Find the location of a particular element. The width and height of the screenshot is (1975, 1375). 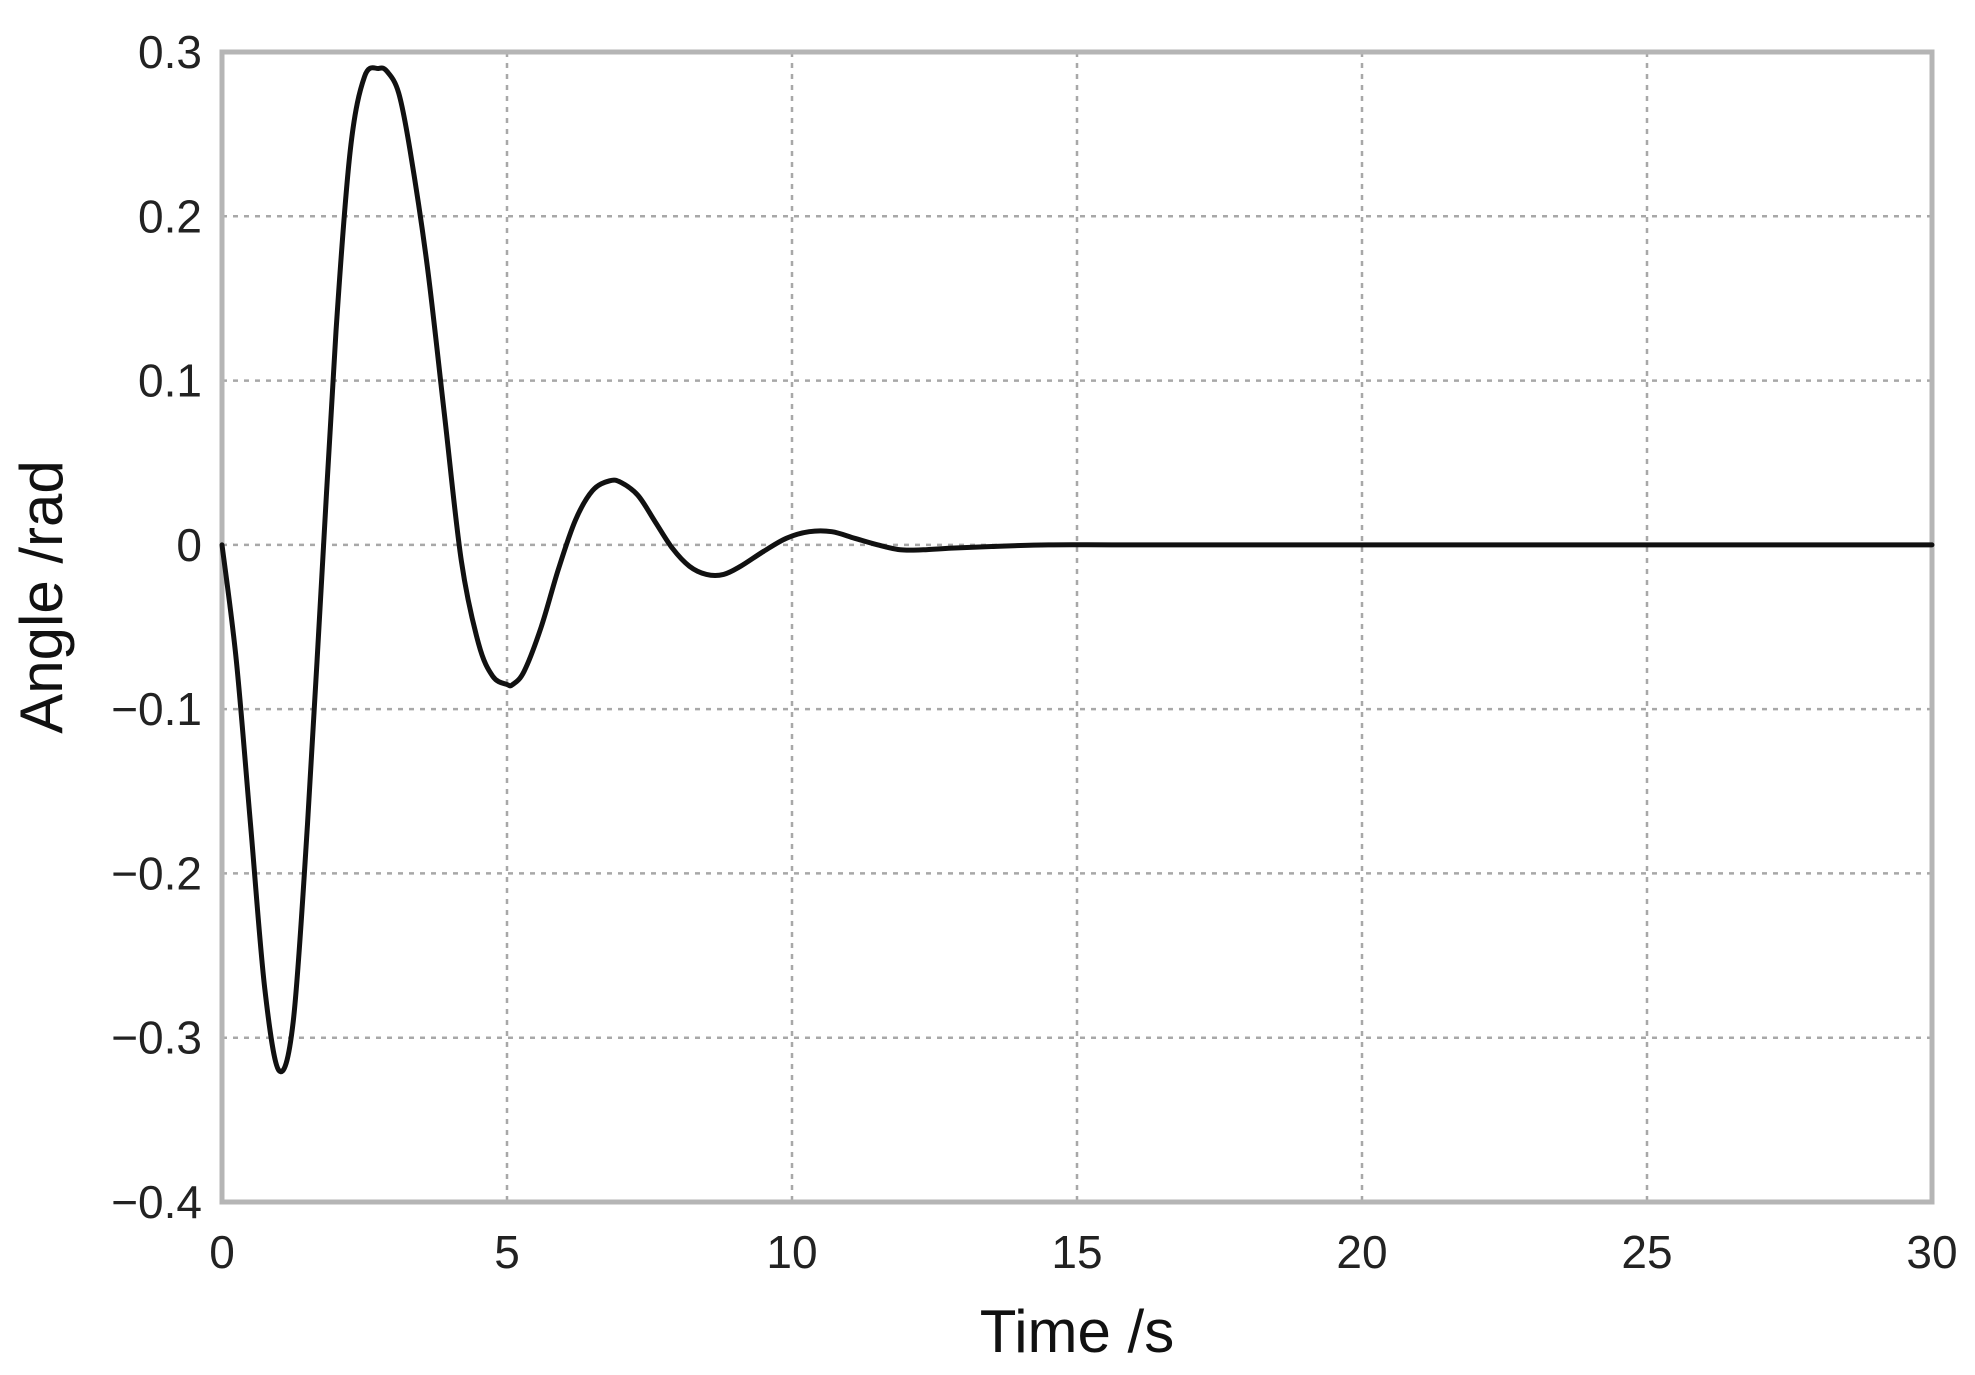

x-tick-label: 10 is located at coordinates (791, 1252).